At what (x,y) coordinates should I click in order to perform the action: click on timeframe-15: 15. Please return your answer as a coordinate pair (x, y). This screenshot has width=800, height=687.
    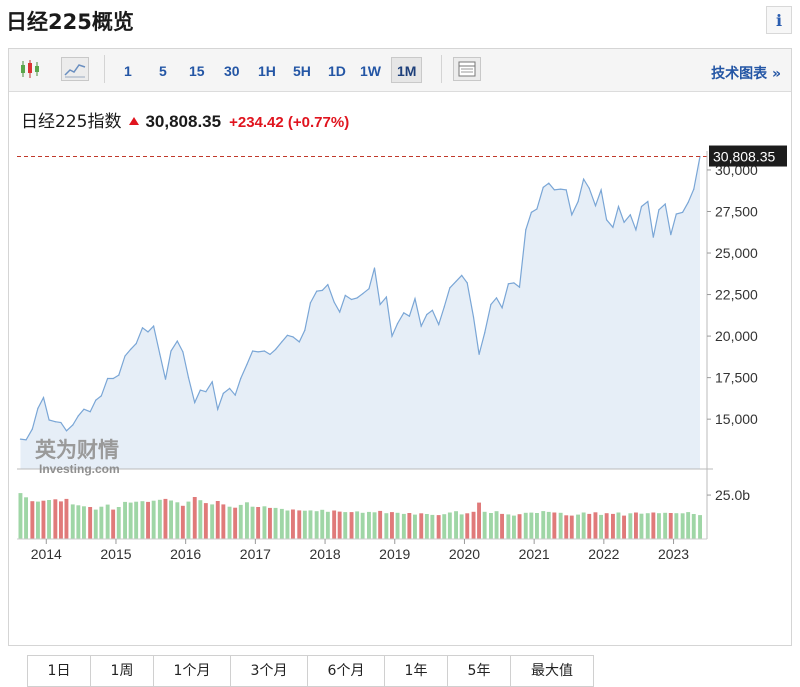
    Looking at the image, I should click on (197, 71).